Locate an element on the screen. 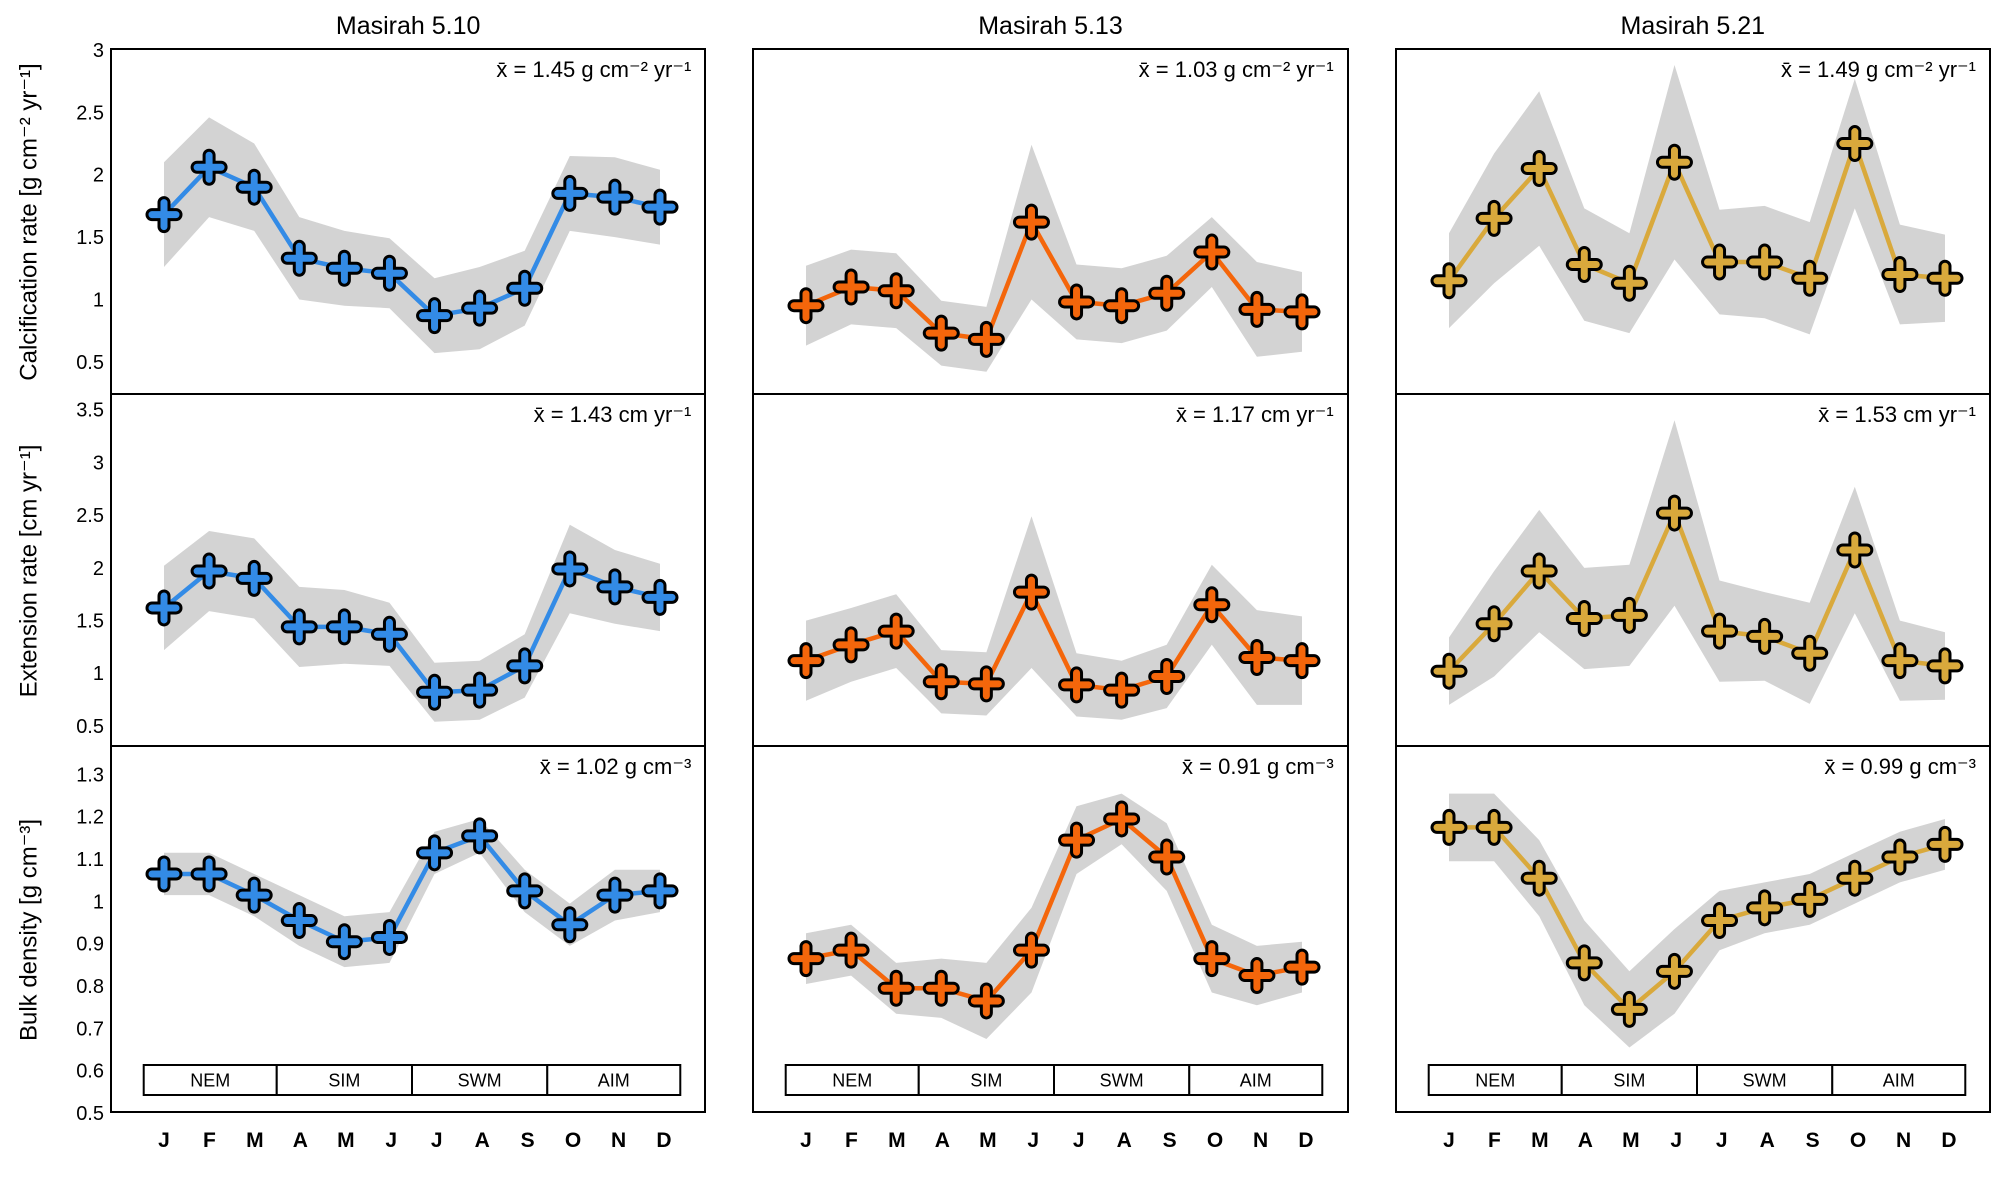 The height and width of the screenshot is (1184, 2009). y-tick-label: 0.5 is located at coordinates (90, 1114).